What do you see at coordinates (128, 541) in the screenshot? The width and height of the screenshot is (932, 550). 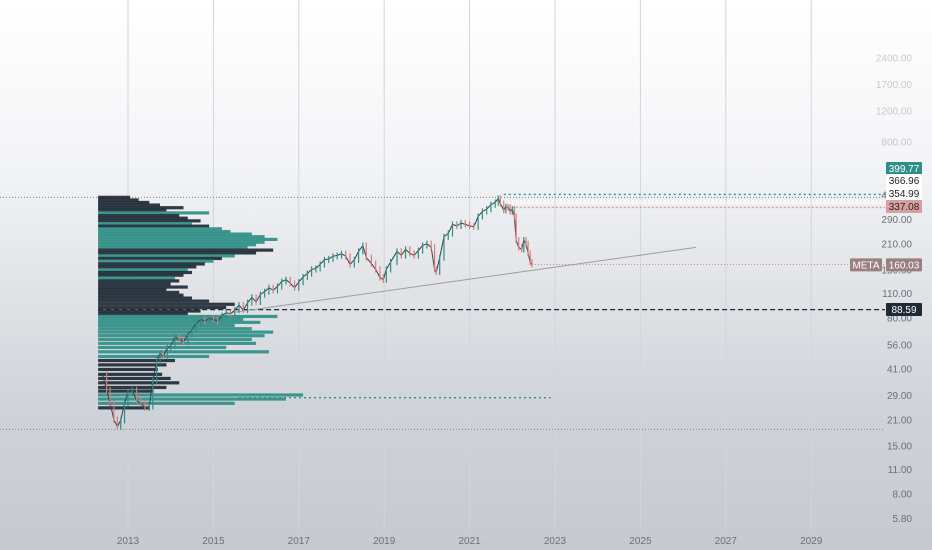 I see `x-tick-label: 2013` at bounding box center [128, 541].